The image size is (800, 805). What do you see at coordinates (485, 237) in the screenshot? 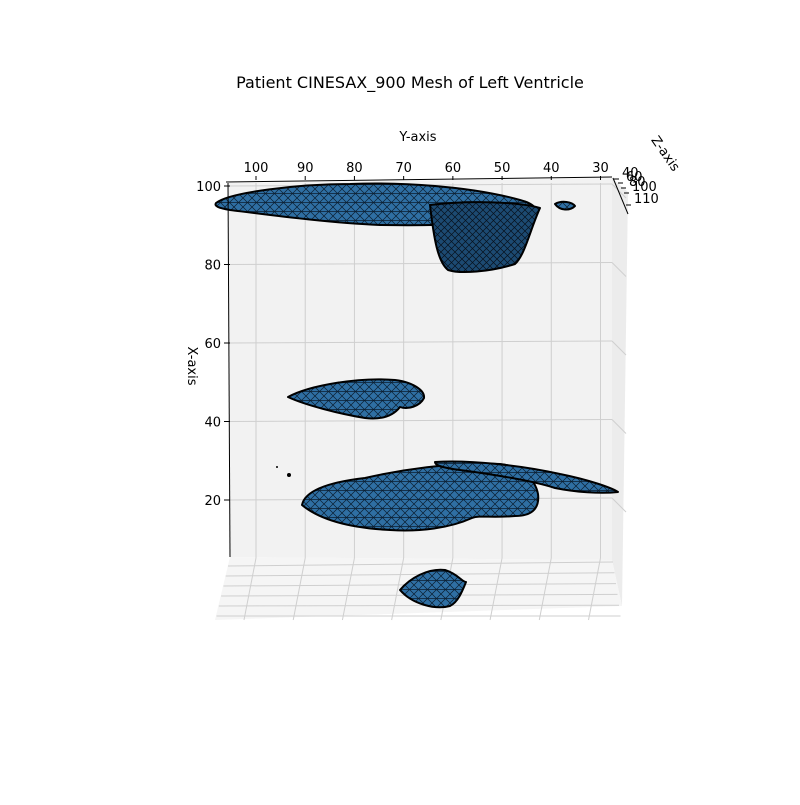
I see `mesh-top-cup` at bounding box center [485, 237].